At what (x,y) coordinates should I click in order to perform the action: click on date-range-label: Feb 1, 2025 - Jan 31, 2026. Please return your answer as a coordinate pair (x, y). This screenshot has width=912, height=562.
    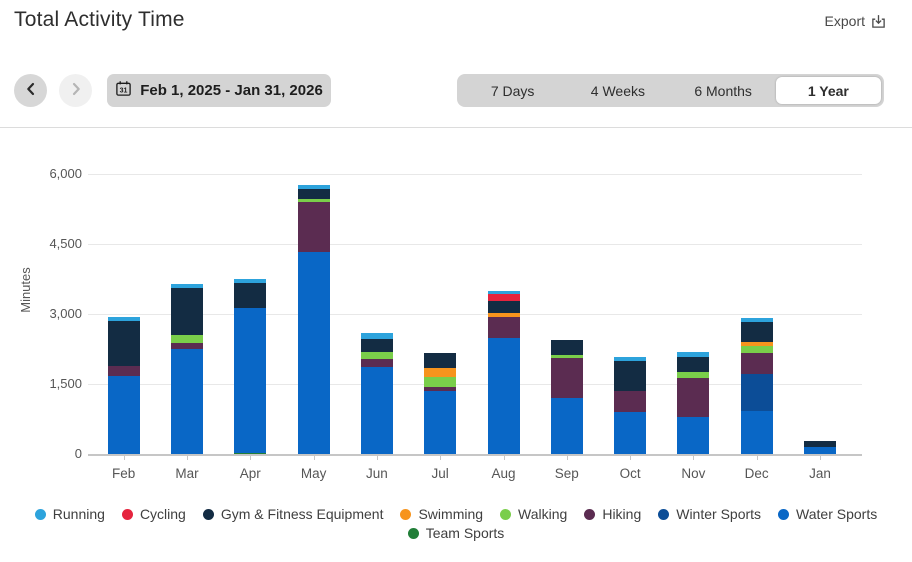
    Looking at the image, I should click on (231, 90).